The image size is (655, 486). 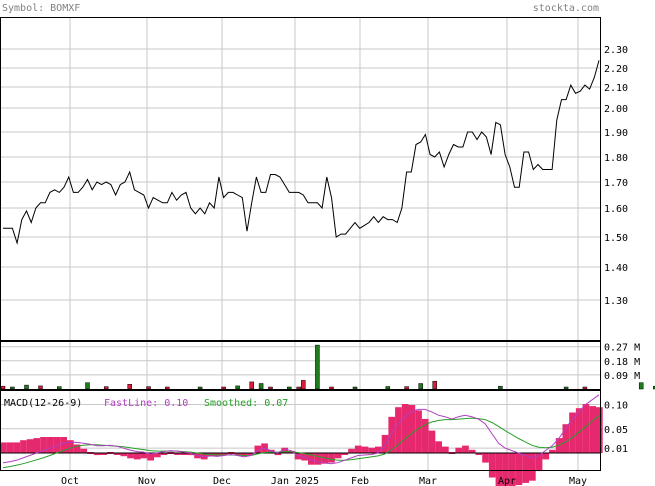 What do you see at coordinates (616, 109) in the screenshot?
I see `price-tick-label: 2.00` at bounding box center [616, 109].